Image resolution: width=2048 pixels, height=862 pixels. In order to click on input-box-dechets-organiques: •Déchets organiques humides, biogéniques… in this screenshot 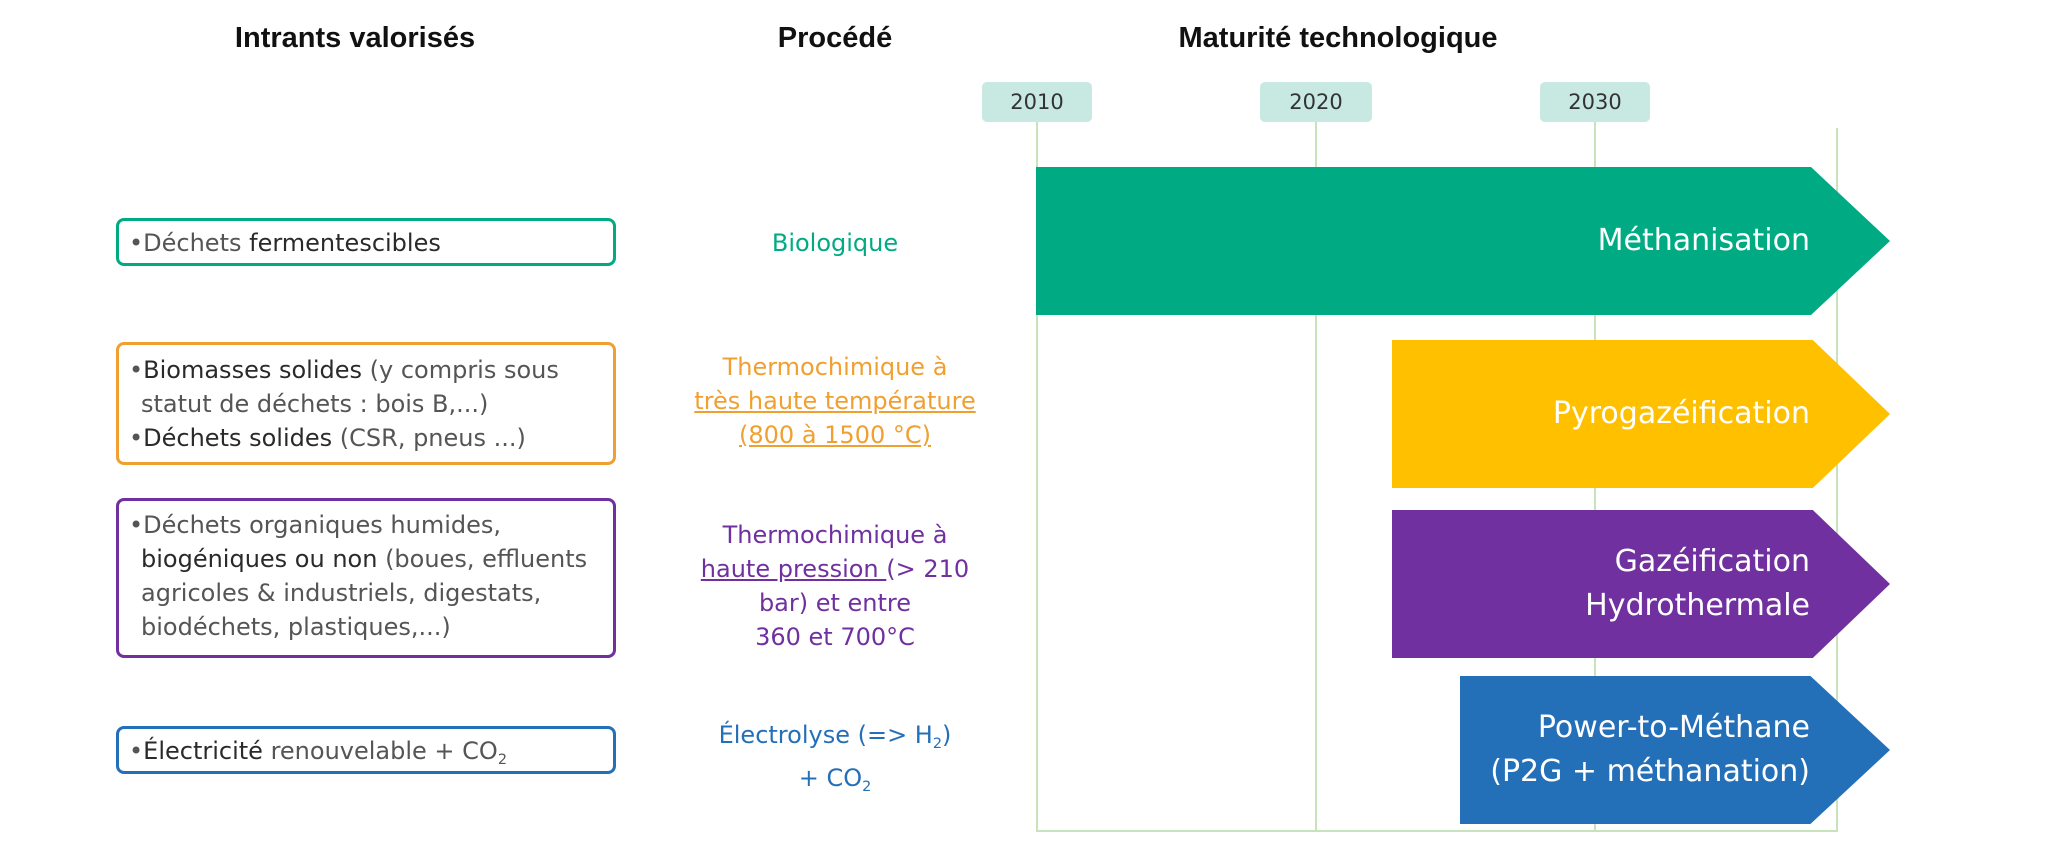, I will do `click(366, 578)`.